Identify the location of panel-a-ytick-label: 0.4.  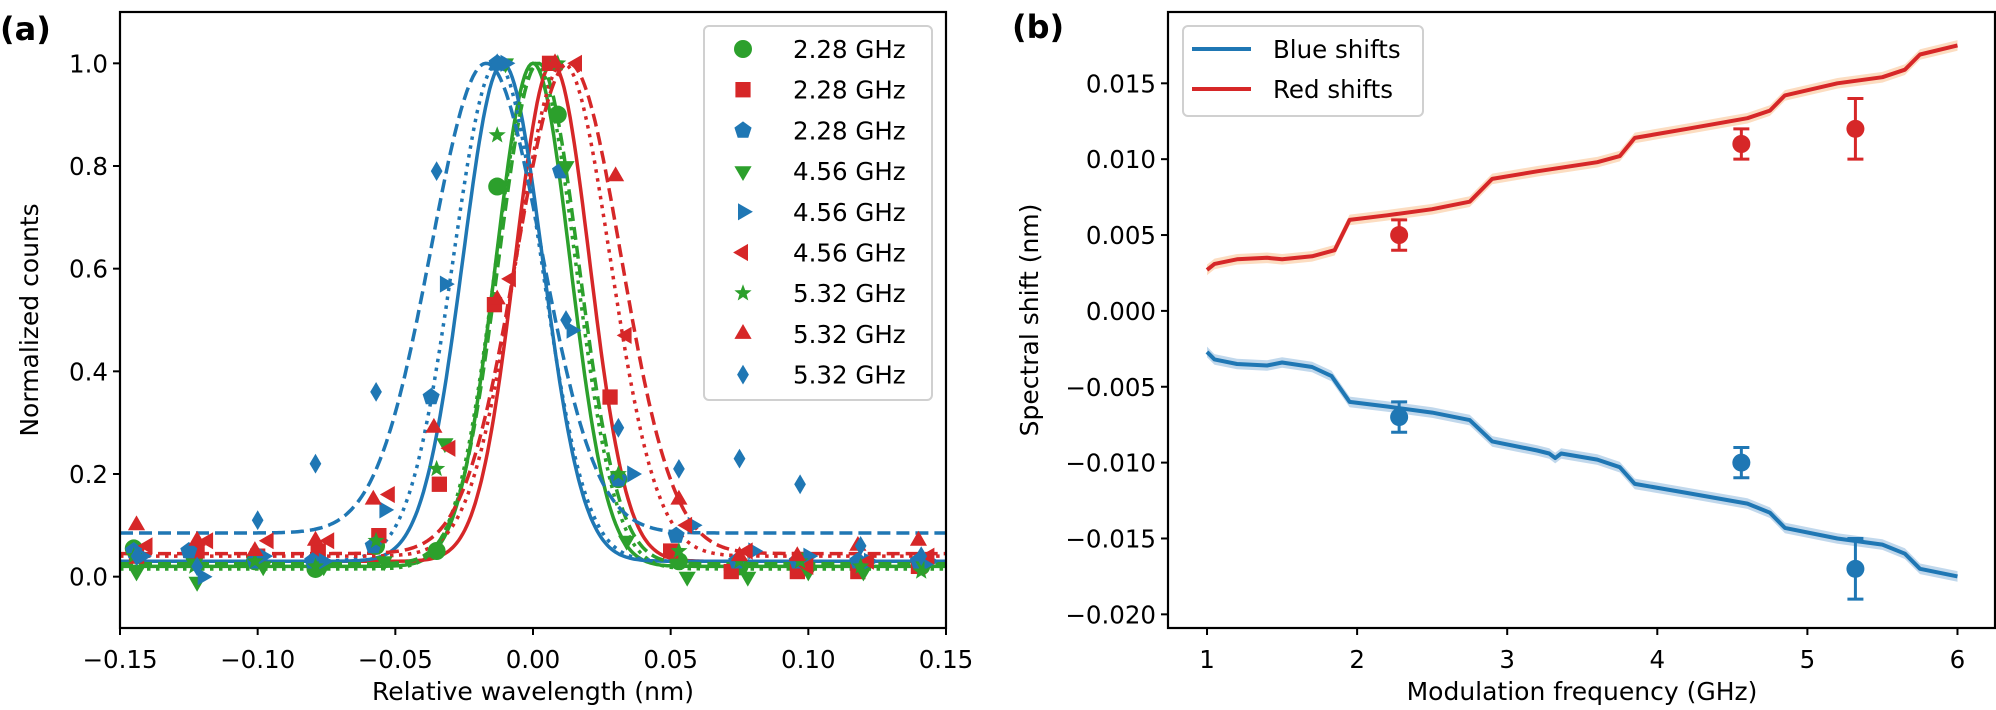
(88, 371).